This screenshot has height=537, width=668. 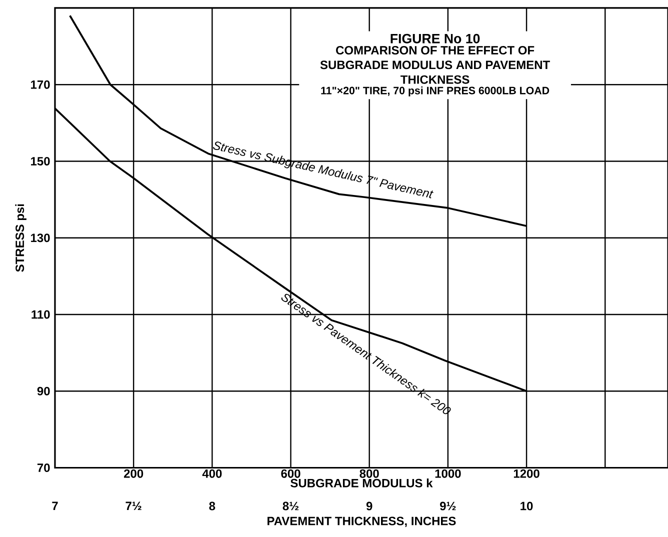 What do you see at coordinates (212, 506) in the screenshot?
I see `x2-tick-label: 8` at bounding box center [212, 506].